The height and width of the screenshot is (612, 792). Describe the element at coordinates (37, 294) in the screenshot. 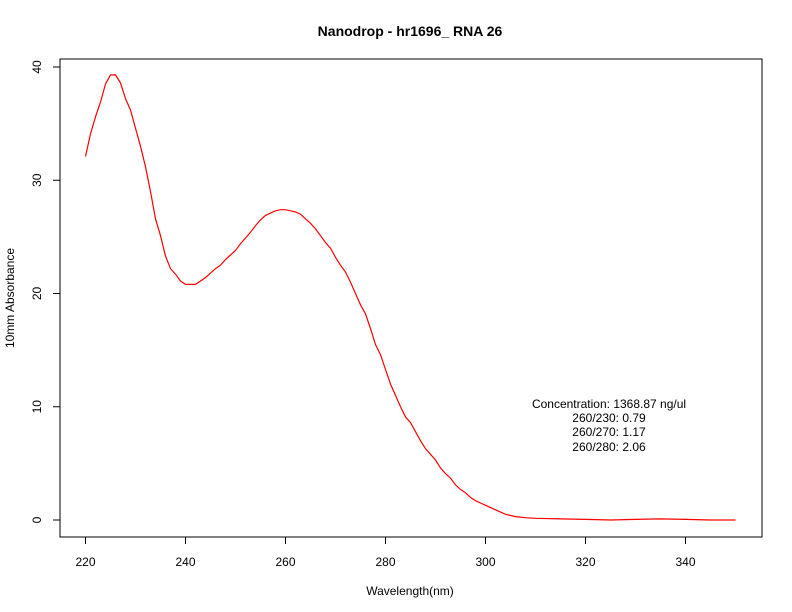

I see `y-tick-label: 20` at that location.